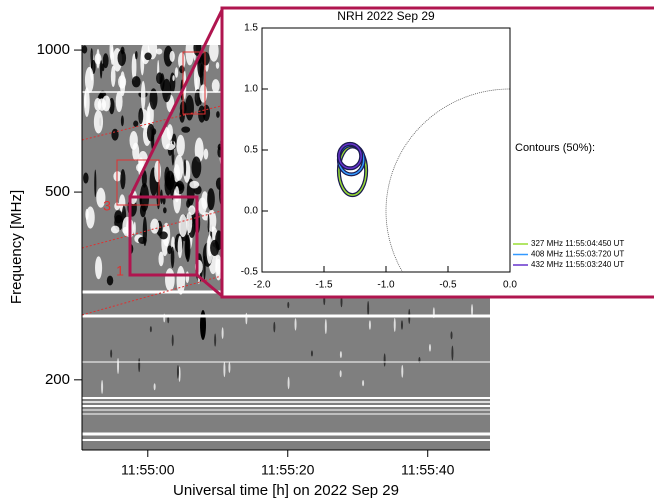 The width and height of the screenshot is (654, 499). What do you see at coordinates (107, 206) in the screenshot?
I see `region-label: 3` at bounding box center [107, 206].